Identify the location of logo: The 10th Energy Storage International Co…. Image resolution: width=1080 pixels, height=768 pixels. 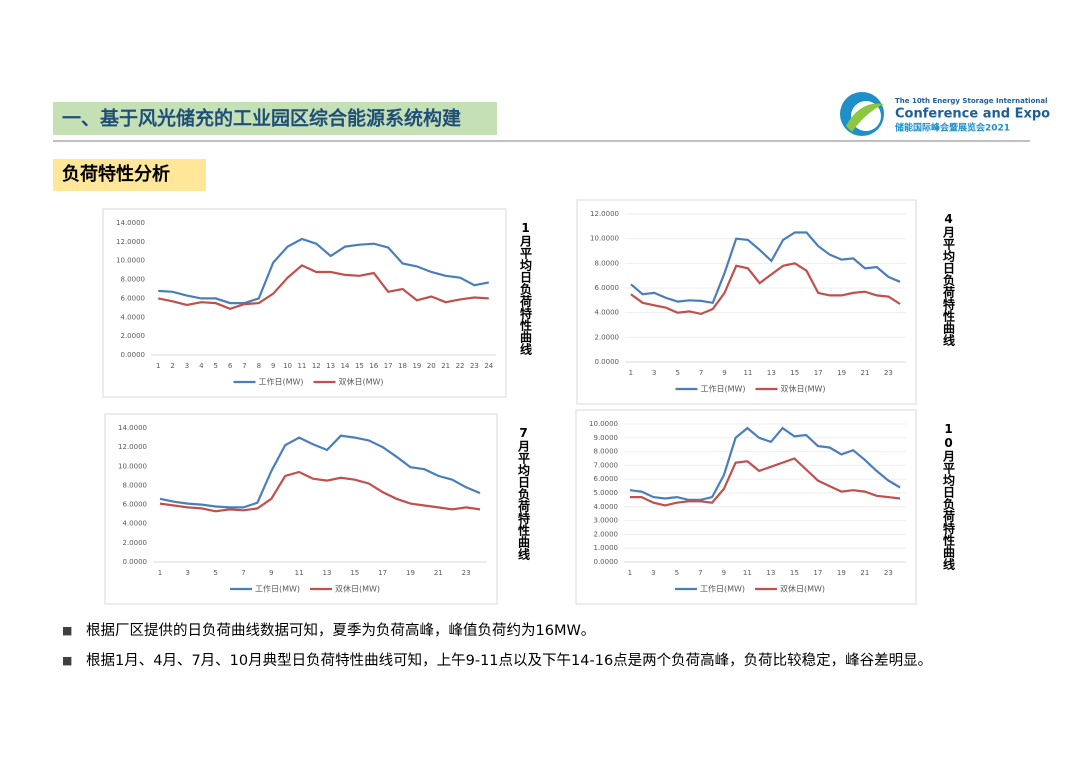
(945, 114).